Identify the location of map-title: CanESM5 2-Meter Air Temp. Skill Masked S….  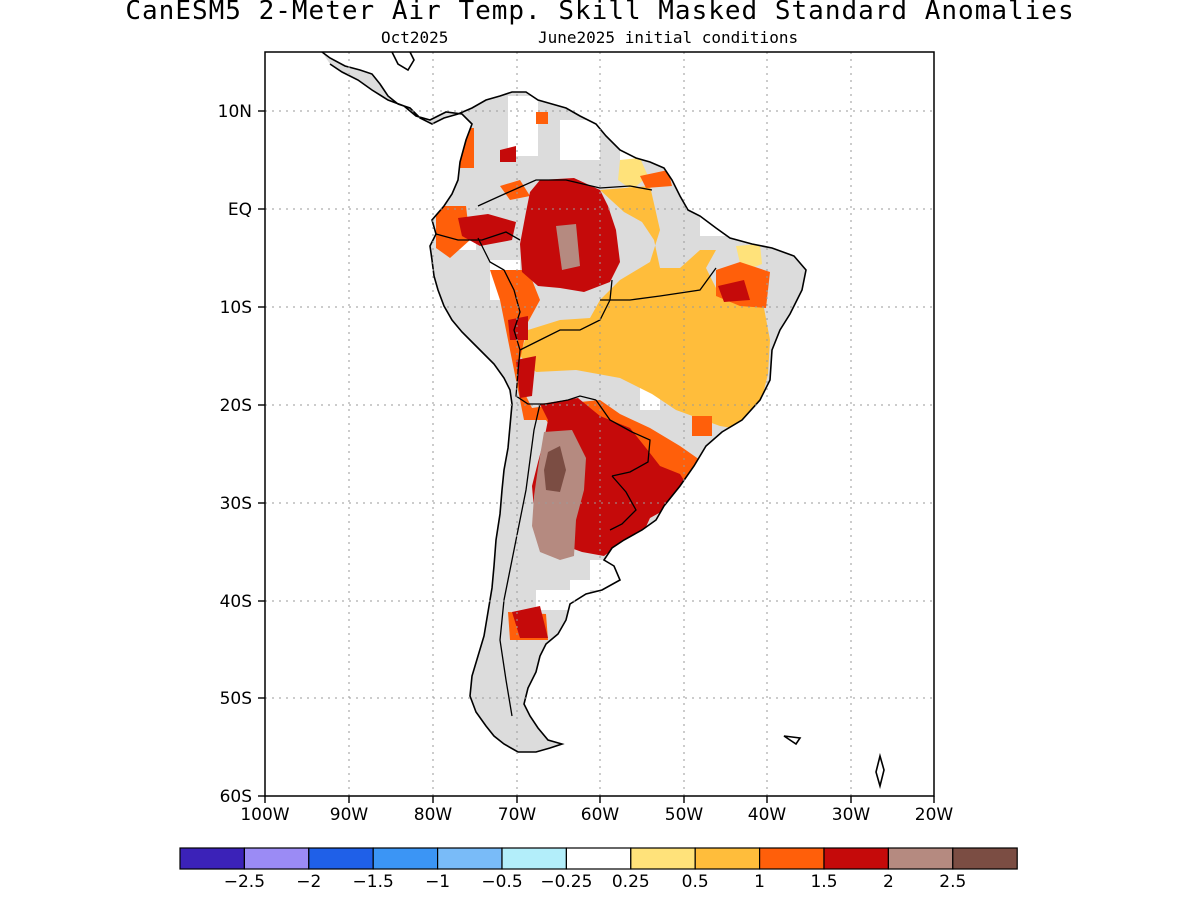
(600, 13).